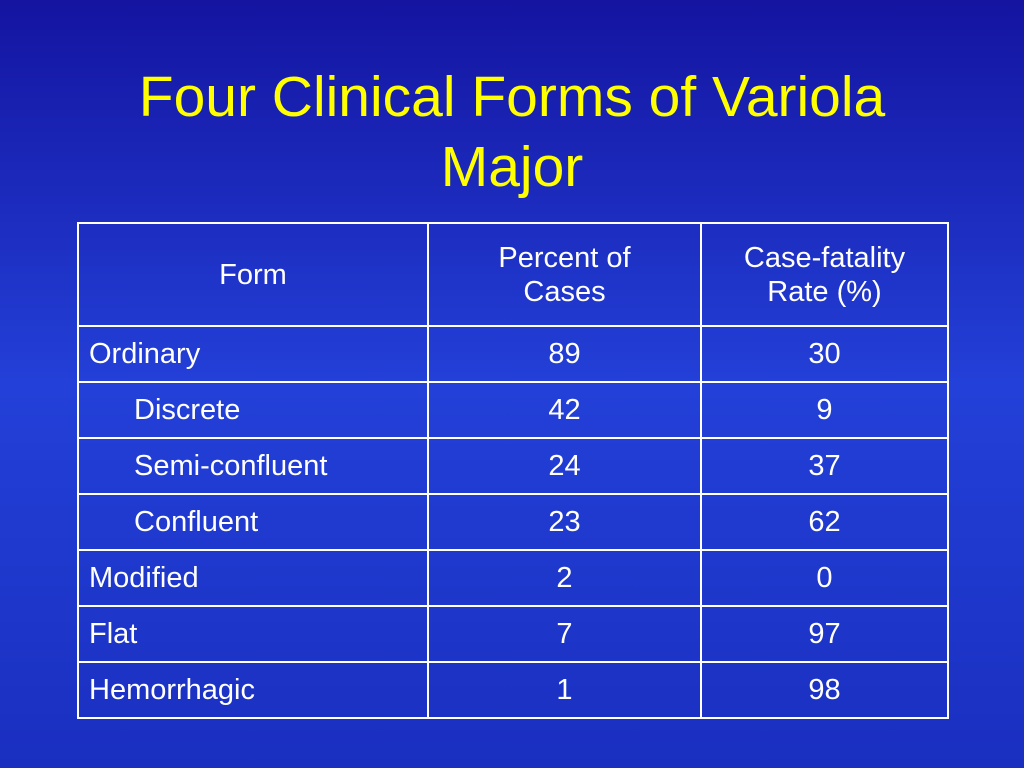 This screenshot has height=768, width=1024. What do you see at coordinates (253, 354) in the screenshot?
I see `form-cell: Ordinary` at bounding box center [253, 354].